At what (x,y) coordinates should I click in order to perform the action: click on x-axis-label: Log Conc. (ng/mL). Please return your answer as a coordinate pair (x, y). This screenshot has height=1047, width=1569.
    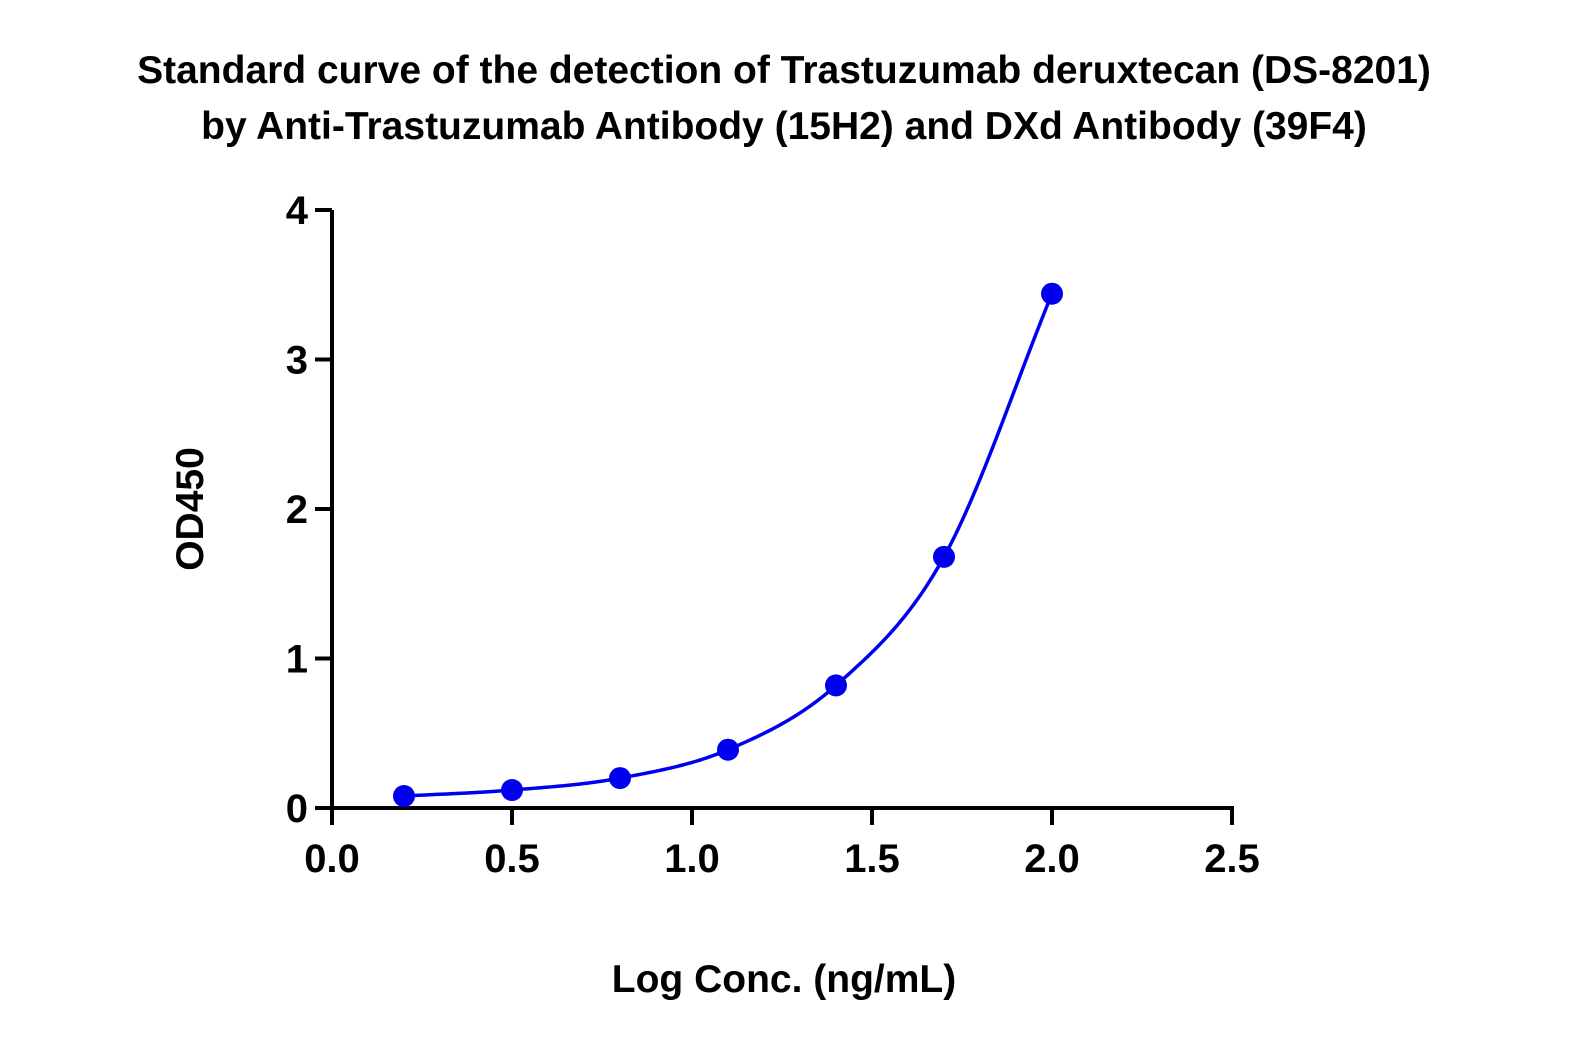
    Looking at the image, I should click on (784, 979).